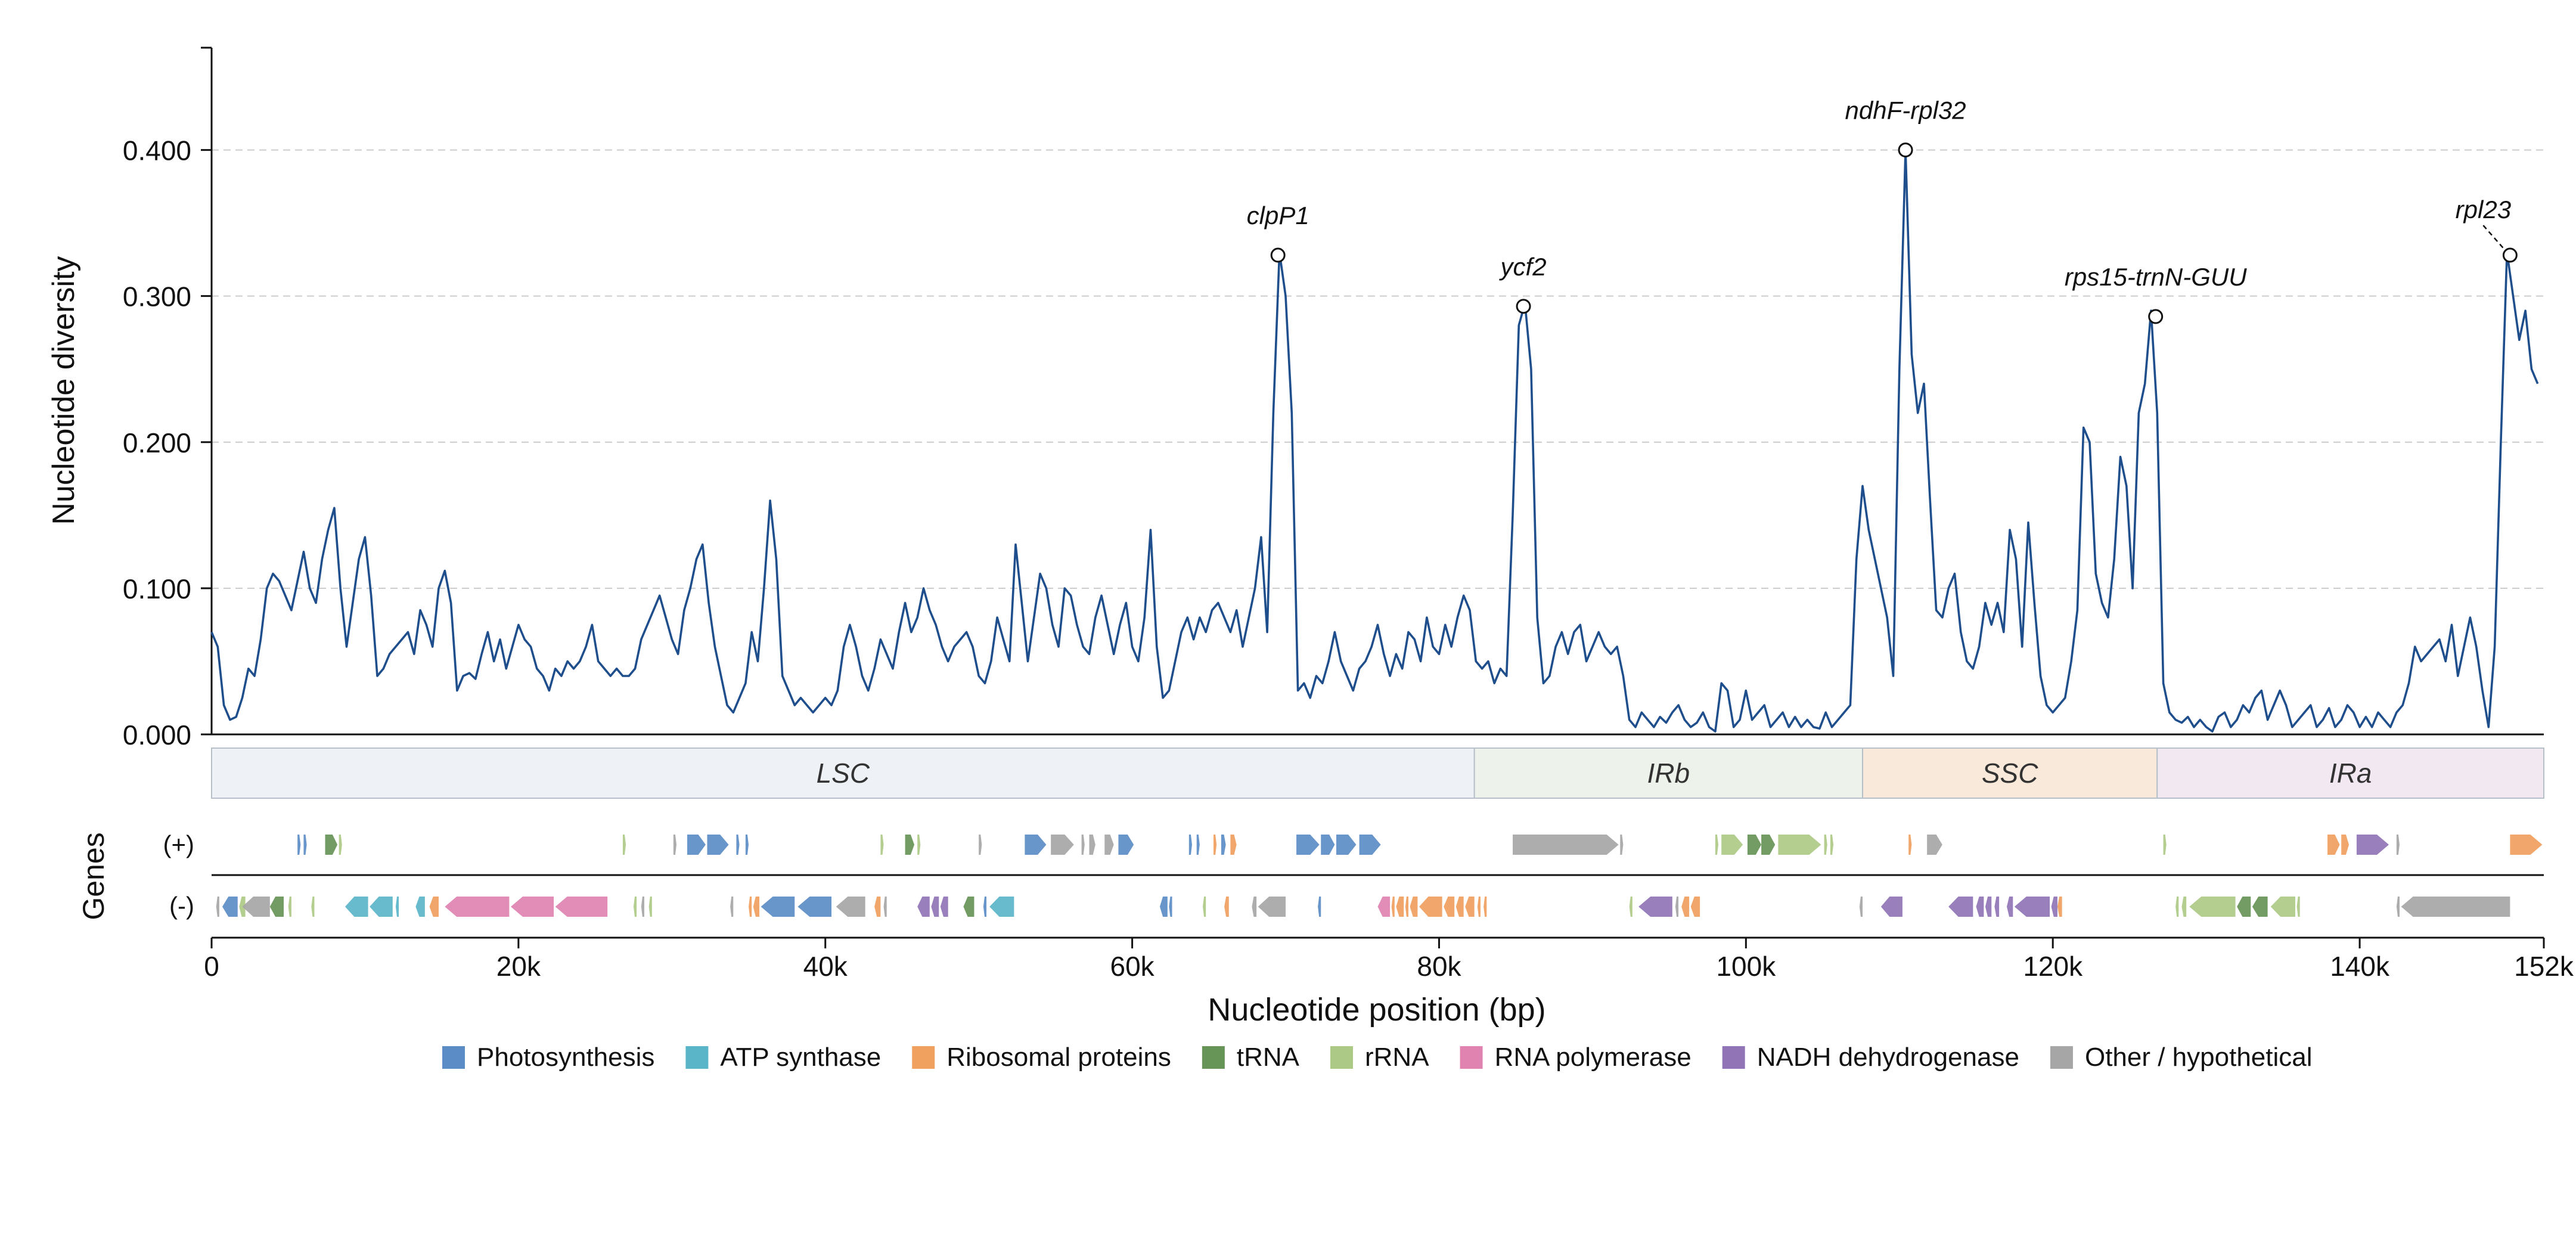  What do you see at coordinates (1906, 111) in the screenshot?
I see `peak-label: ndhF-rpl32` at bounding box center [1906, 111].